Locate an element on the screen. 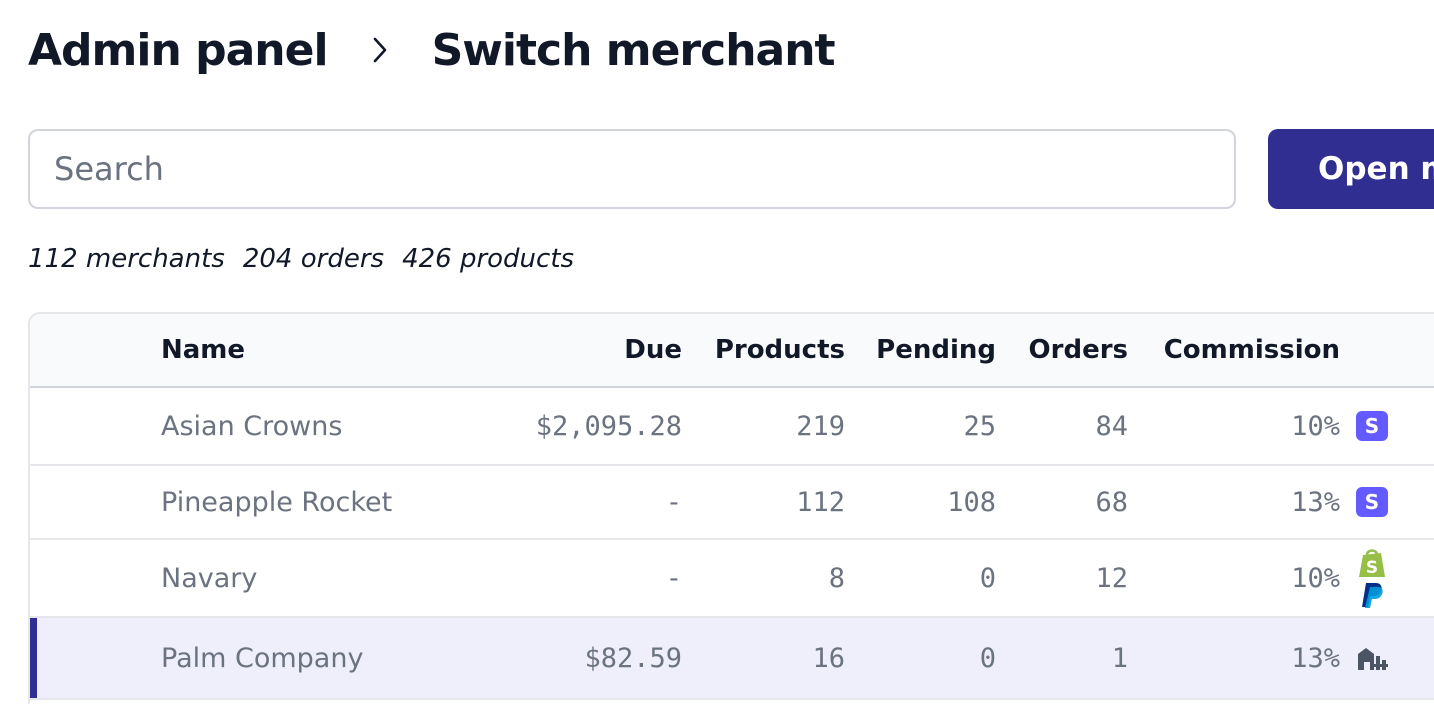 The image size is (1434, 704). products-count: 8 is located at coordinates (836, 578).